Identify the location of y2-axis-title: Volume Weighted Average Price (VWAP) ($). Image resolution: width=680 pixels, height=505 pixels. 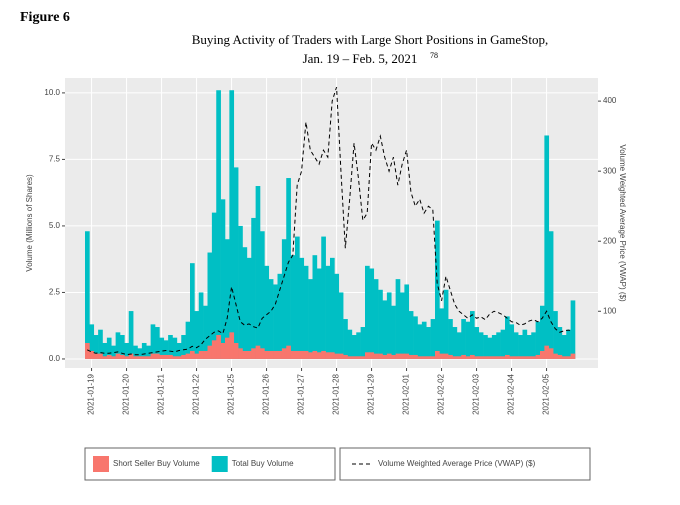
(622, 223).